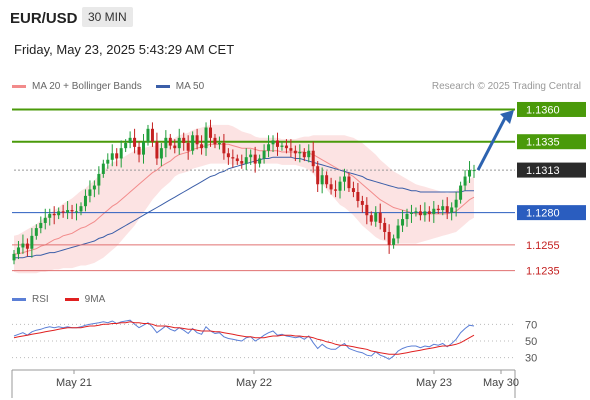  Describe the element at coordinates (190, 86) in the screenshot. I see `legend-ma50-label: MA 50` at that location.